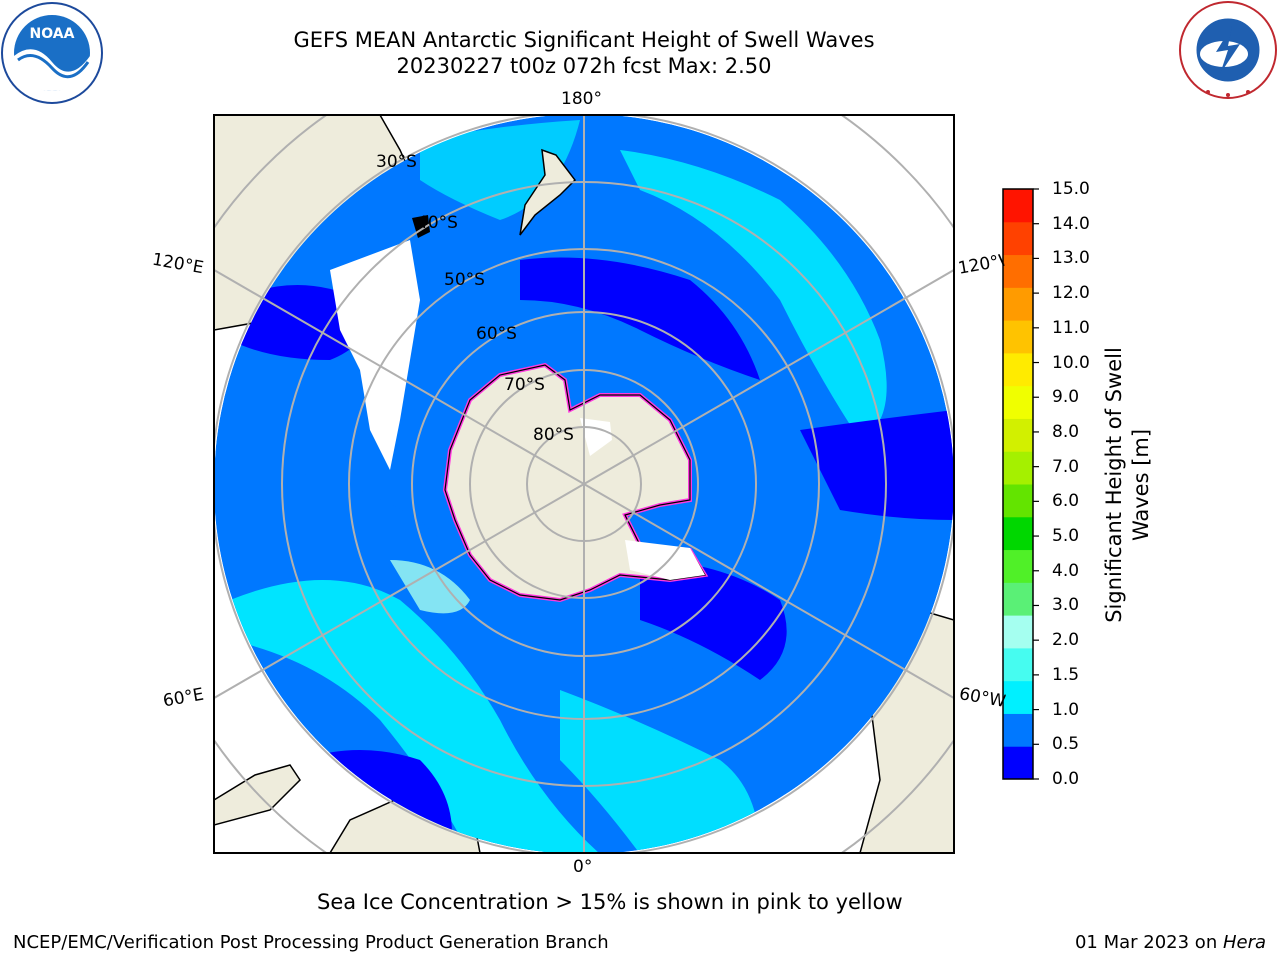 This screenshot has width=1280, height=960. I want to click on colorbar-tick-label: 9.0, so click(1066, 397).